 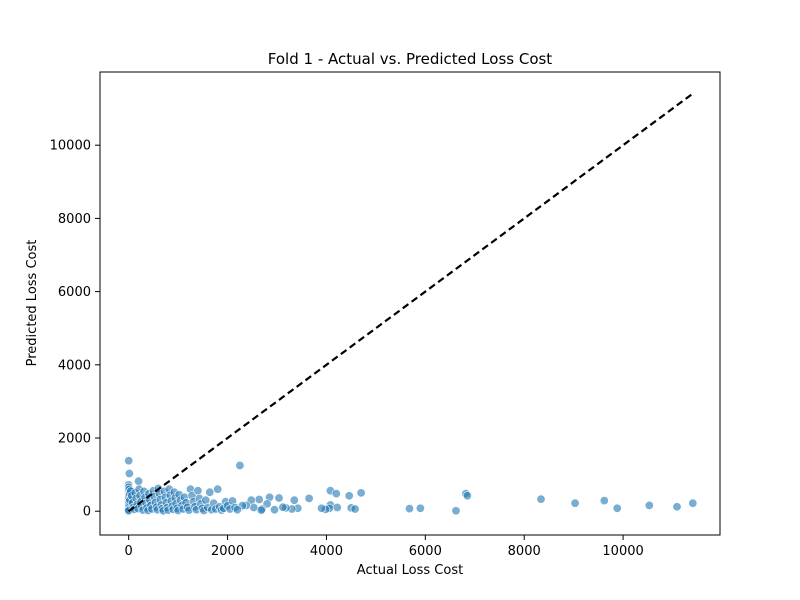 What do you see at coordinates (74, 292) in the screenshot?
I see `y-tick-label: 6000` at bounding box center [74, 292].